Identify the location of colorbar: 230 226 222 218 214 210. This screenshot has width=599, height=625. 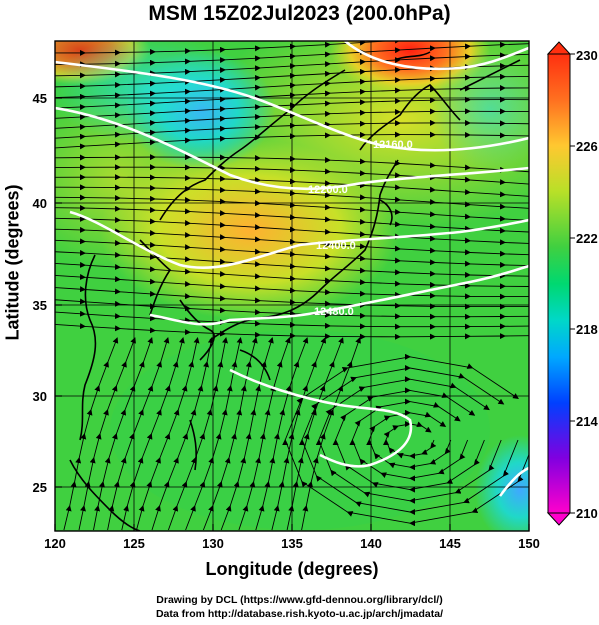
(572, 283).